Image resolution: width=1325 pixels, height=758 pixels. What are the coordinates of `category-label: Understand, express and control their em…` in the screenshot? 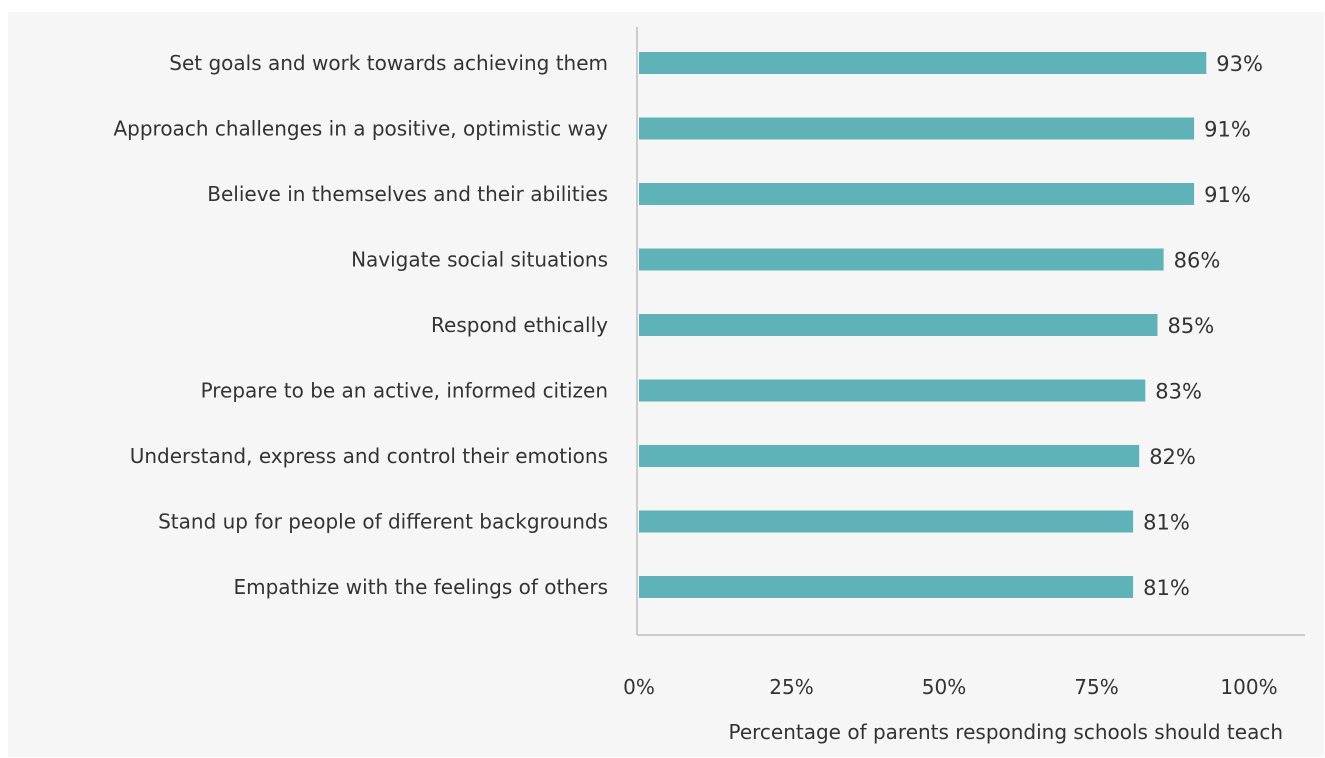 It's located at (369, 456).